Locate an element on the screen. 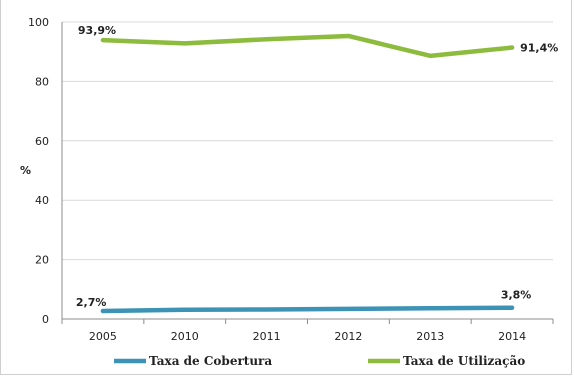  x-tick-label: 2013 is located at coordinates (430, 336).